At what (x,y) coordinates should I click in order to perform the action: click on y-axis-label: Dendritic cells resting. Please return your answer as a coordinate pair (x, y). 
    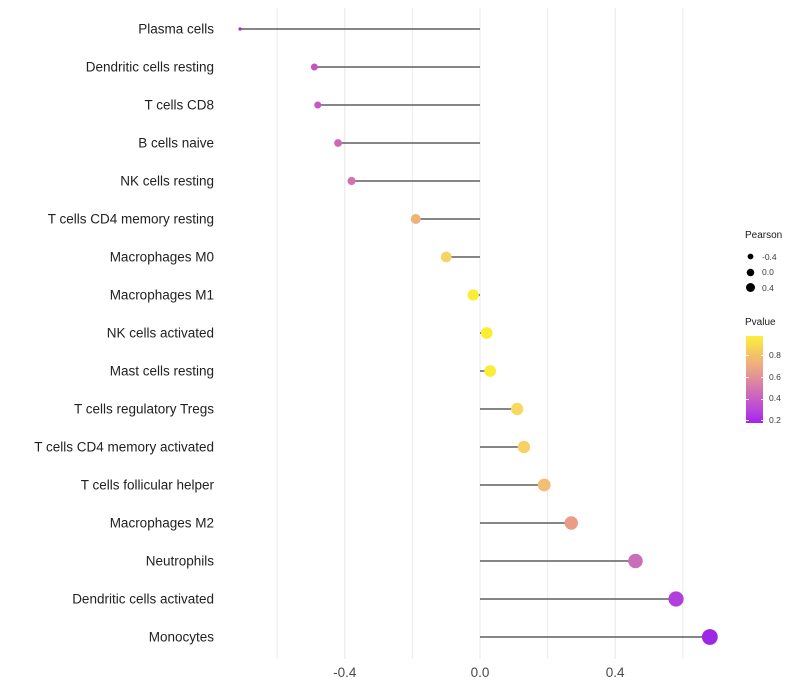
    Looking at the image, I should click on (150, 67).